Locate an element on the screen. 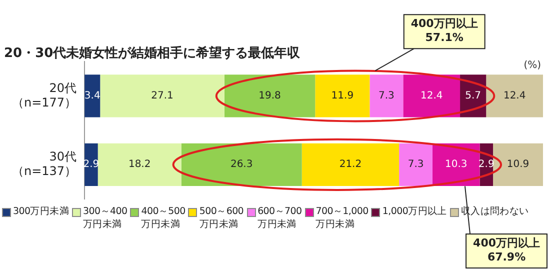 Image resolution: width=559 pixels, height=277 pixels. legend-label: 300～400万円未満 is located at coordinates (105, 218).